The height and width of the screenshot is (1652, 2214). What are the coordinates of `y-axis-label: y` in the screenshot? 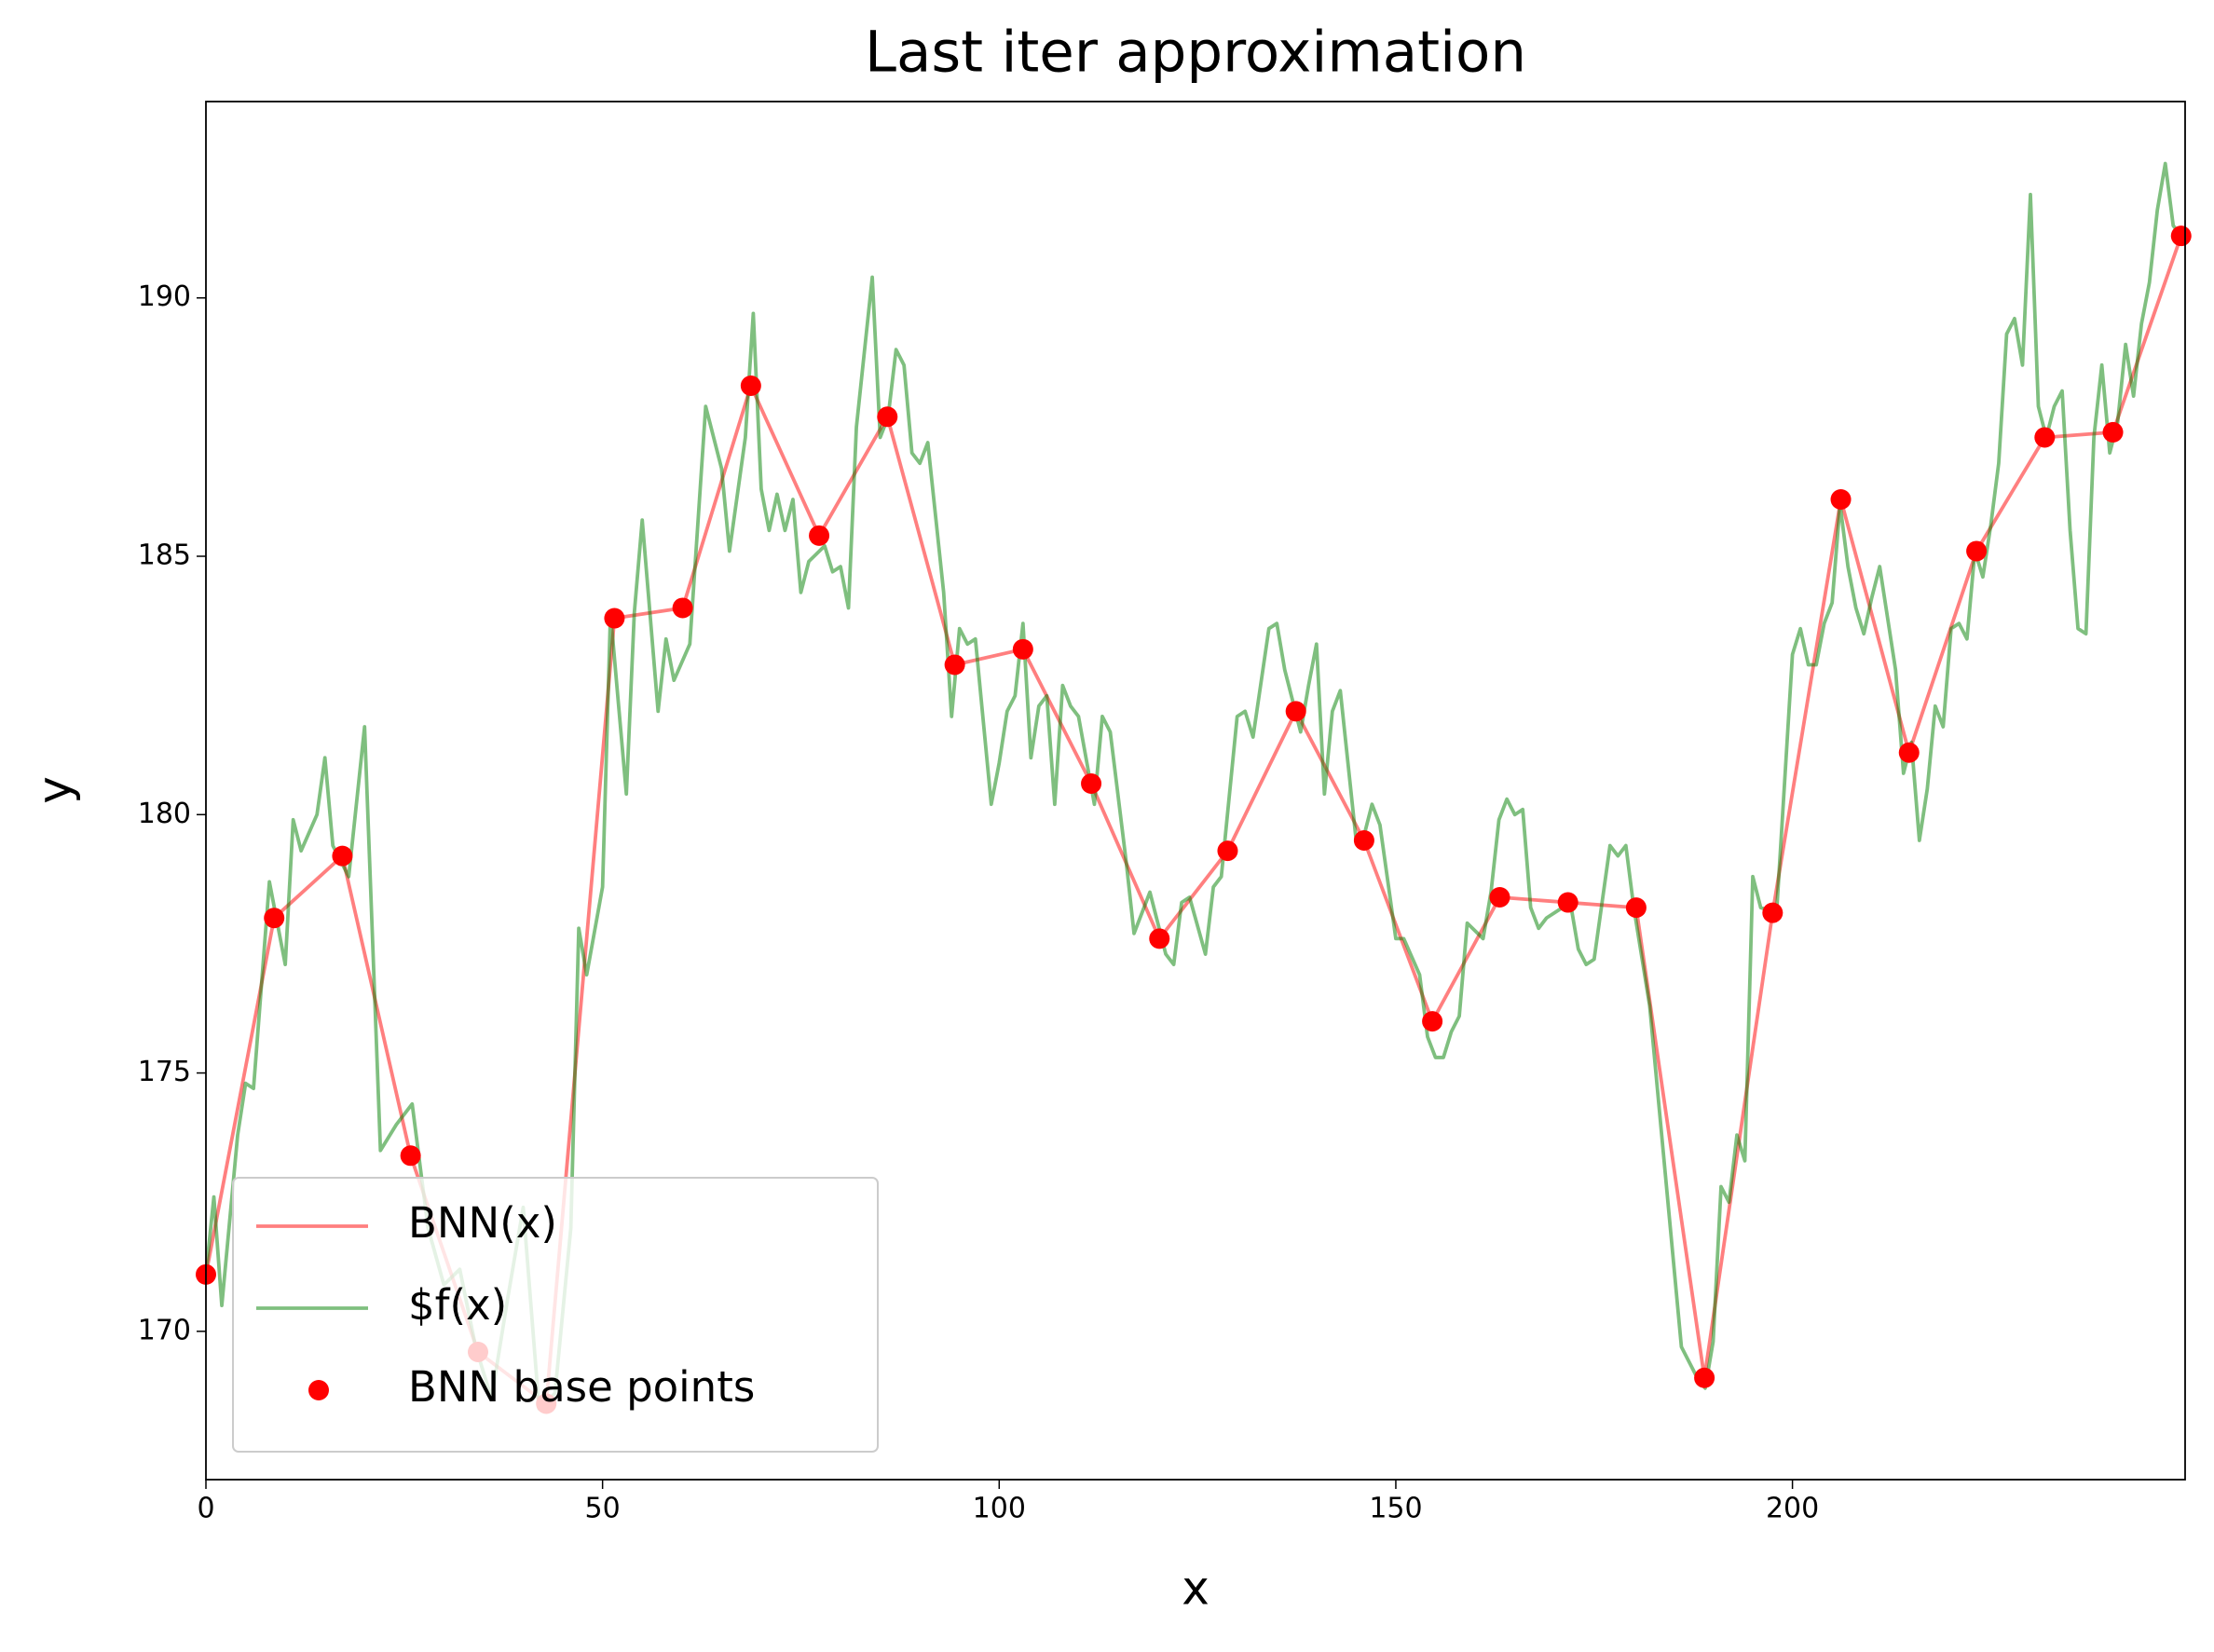 It's located at (55, 790).